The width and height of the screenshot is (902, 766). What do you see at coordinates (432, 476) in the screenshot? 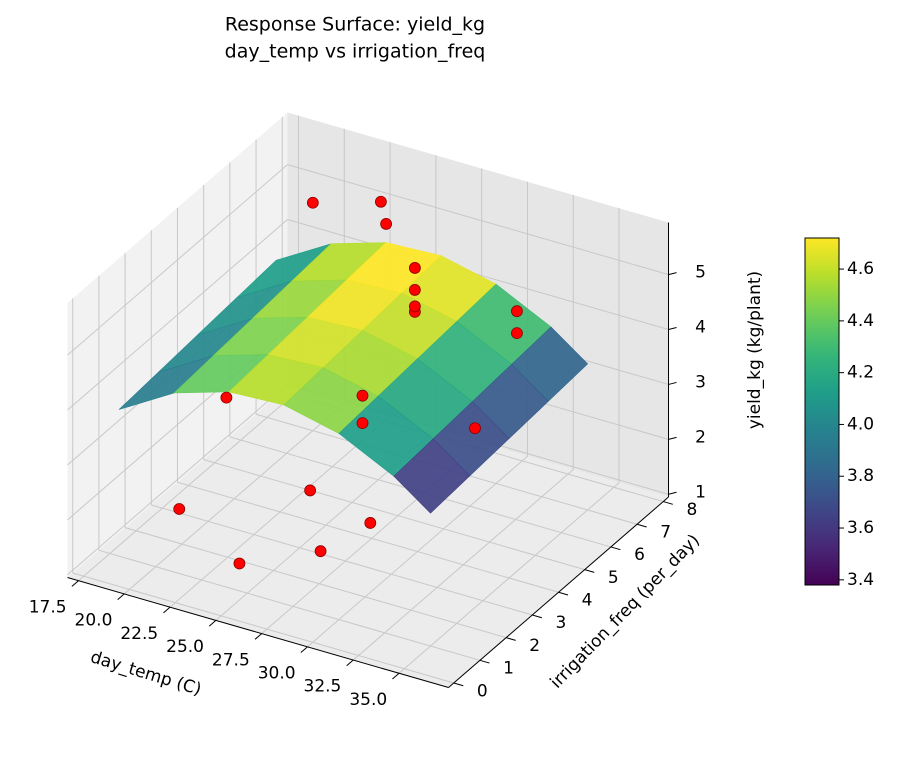
I see `surface-patch` at bounding box center [432, 476].